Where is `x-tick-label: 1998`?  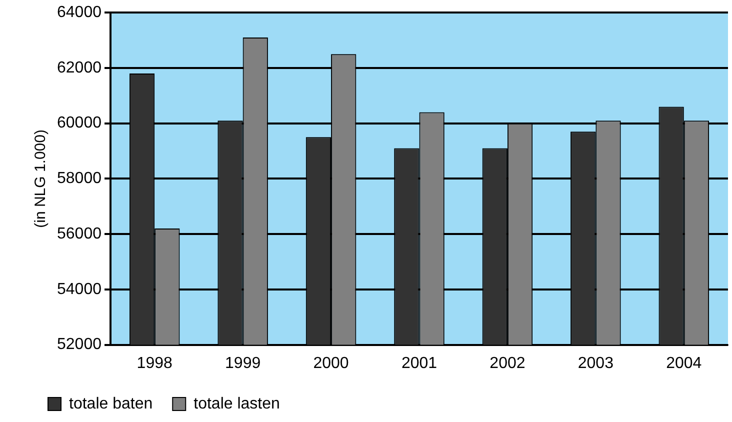 x-tick-label: 1998 is located at coordinates (154, 363).